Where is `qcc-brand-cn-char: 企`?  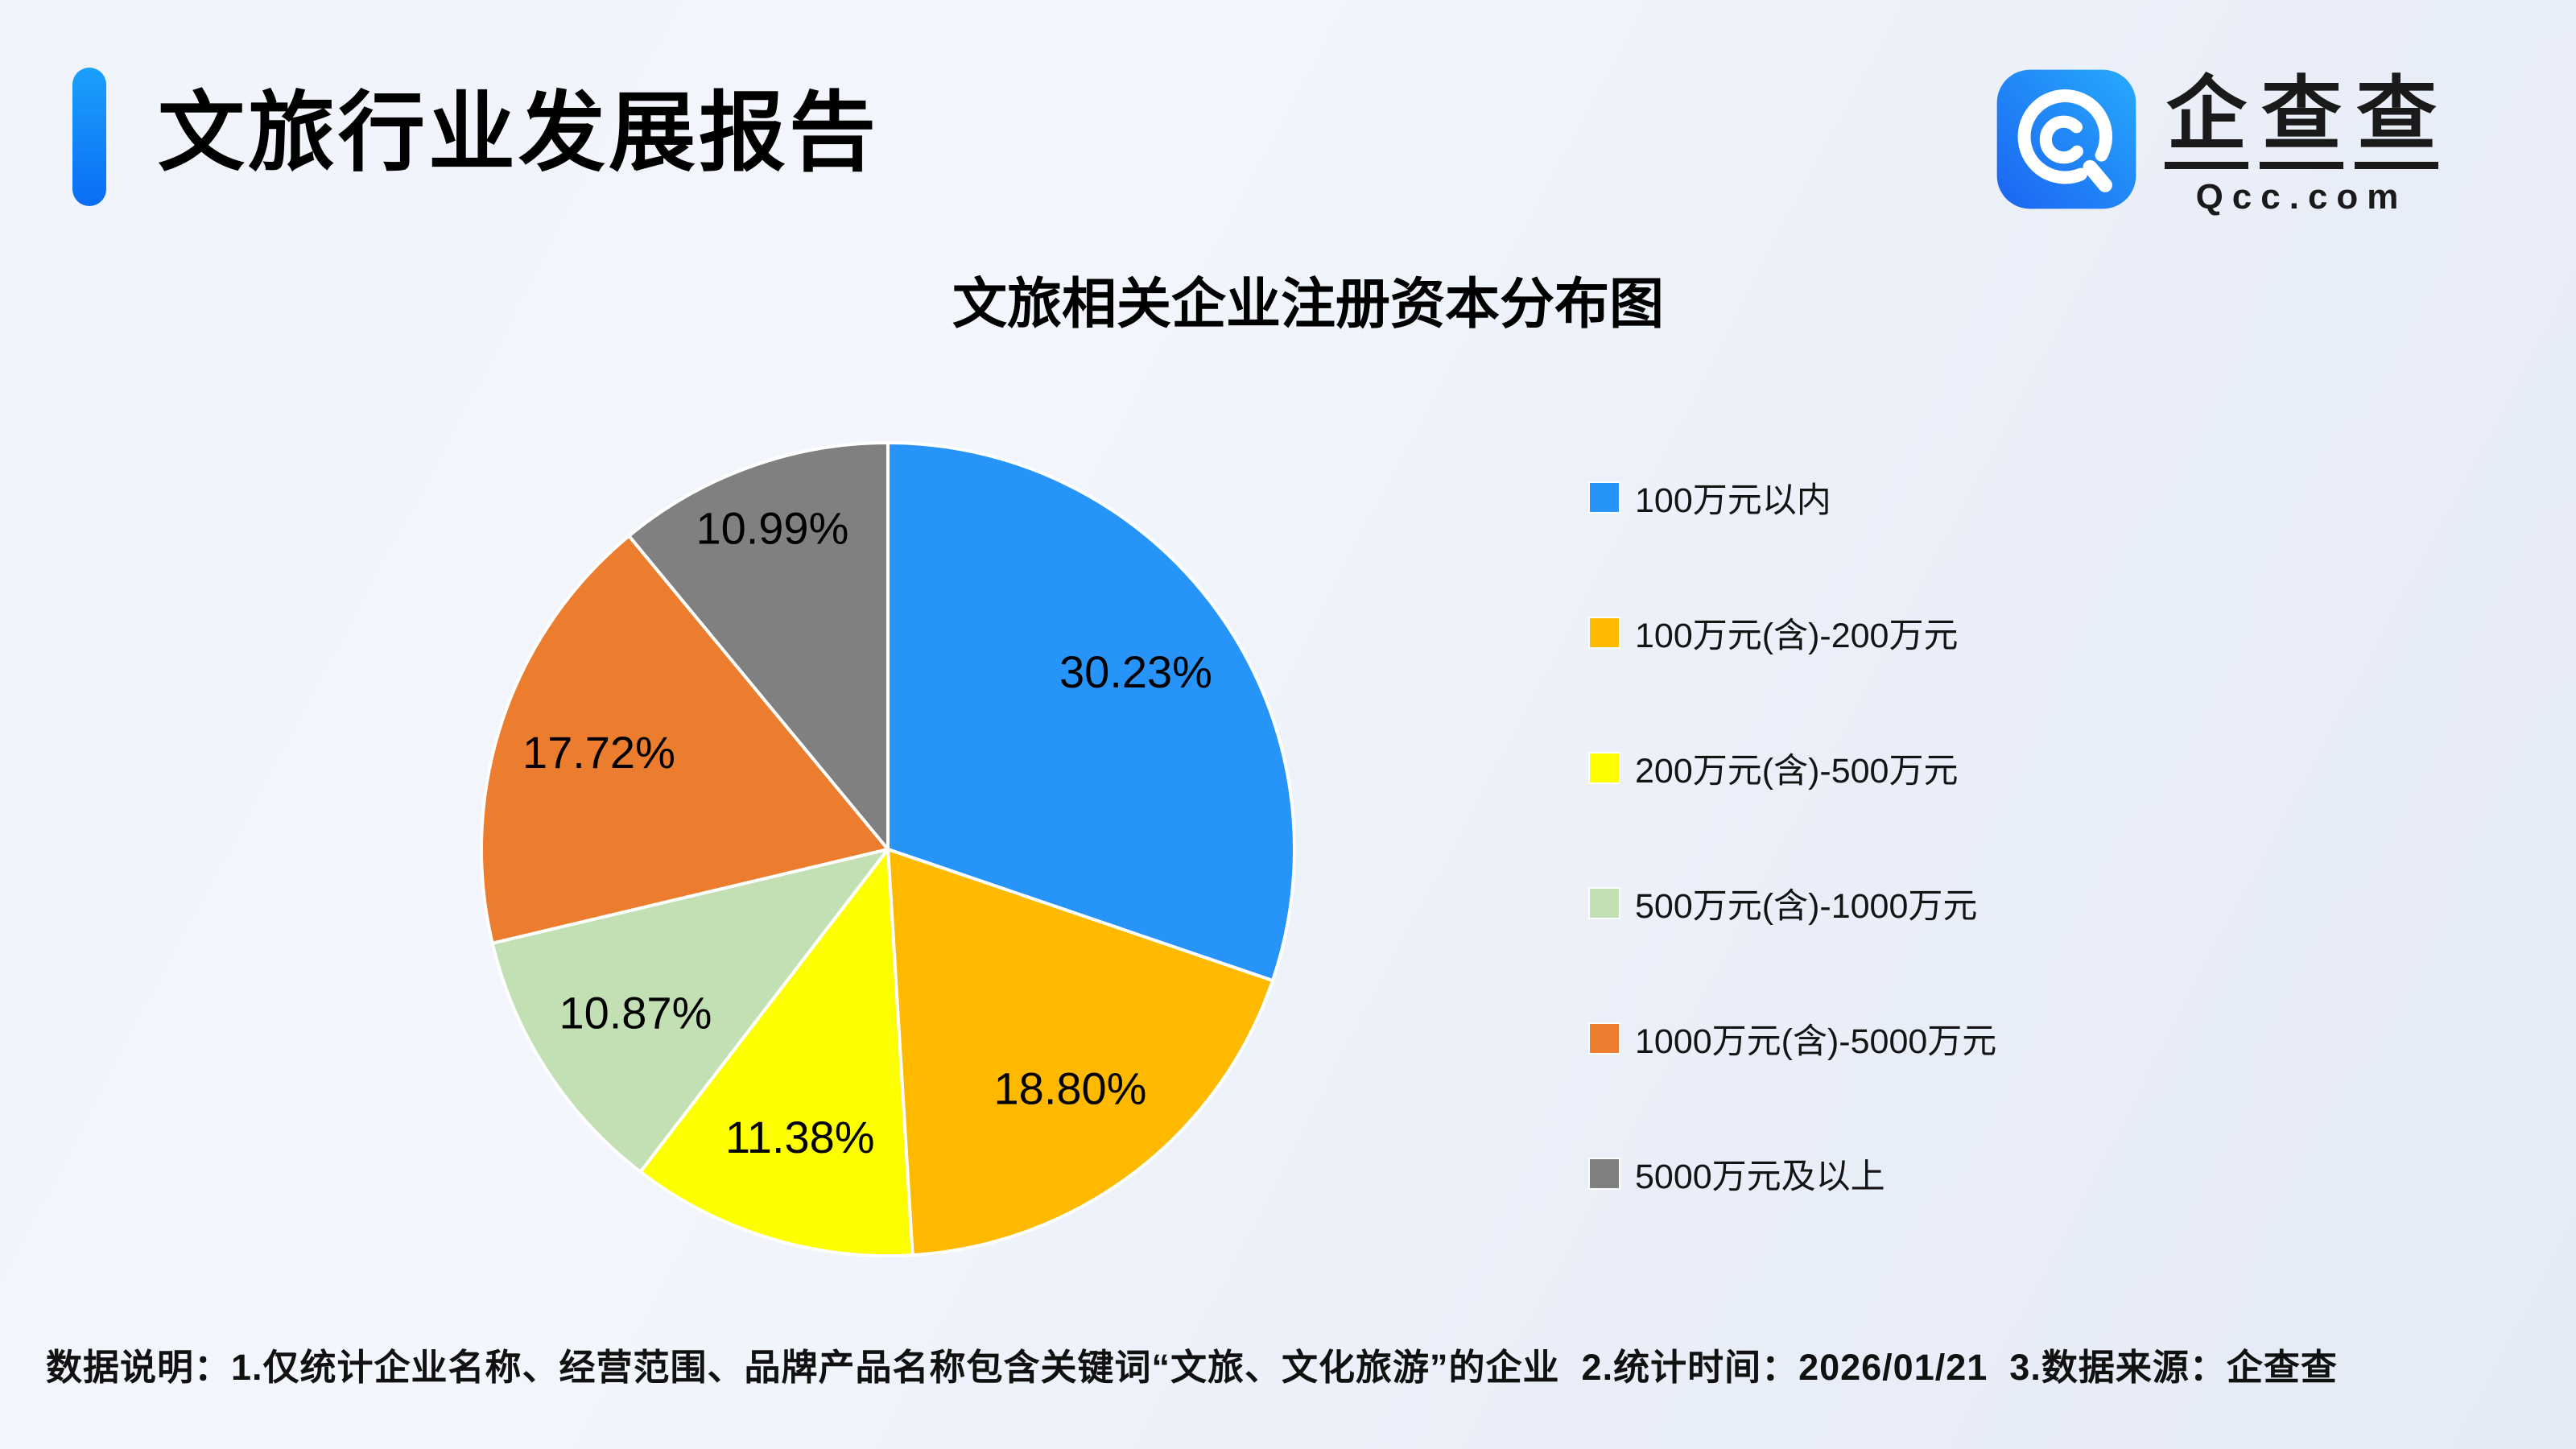
qcc-brand-cn-char: 企 is located at coordinates (2206, 121).